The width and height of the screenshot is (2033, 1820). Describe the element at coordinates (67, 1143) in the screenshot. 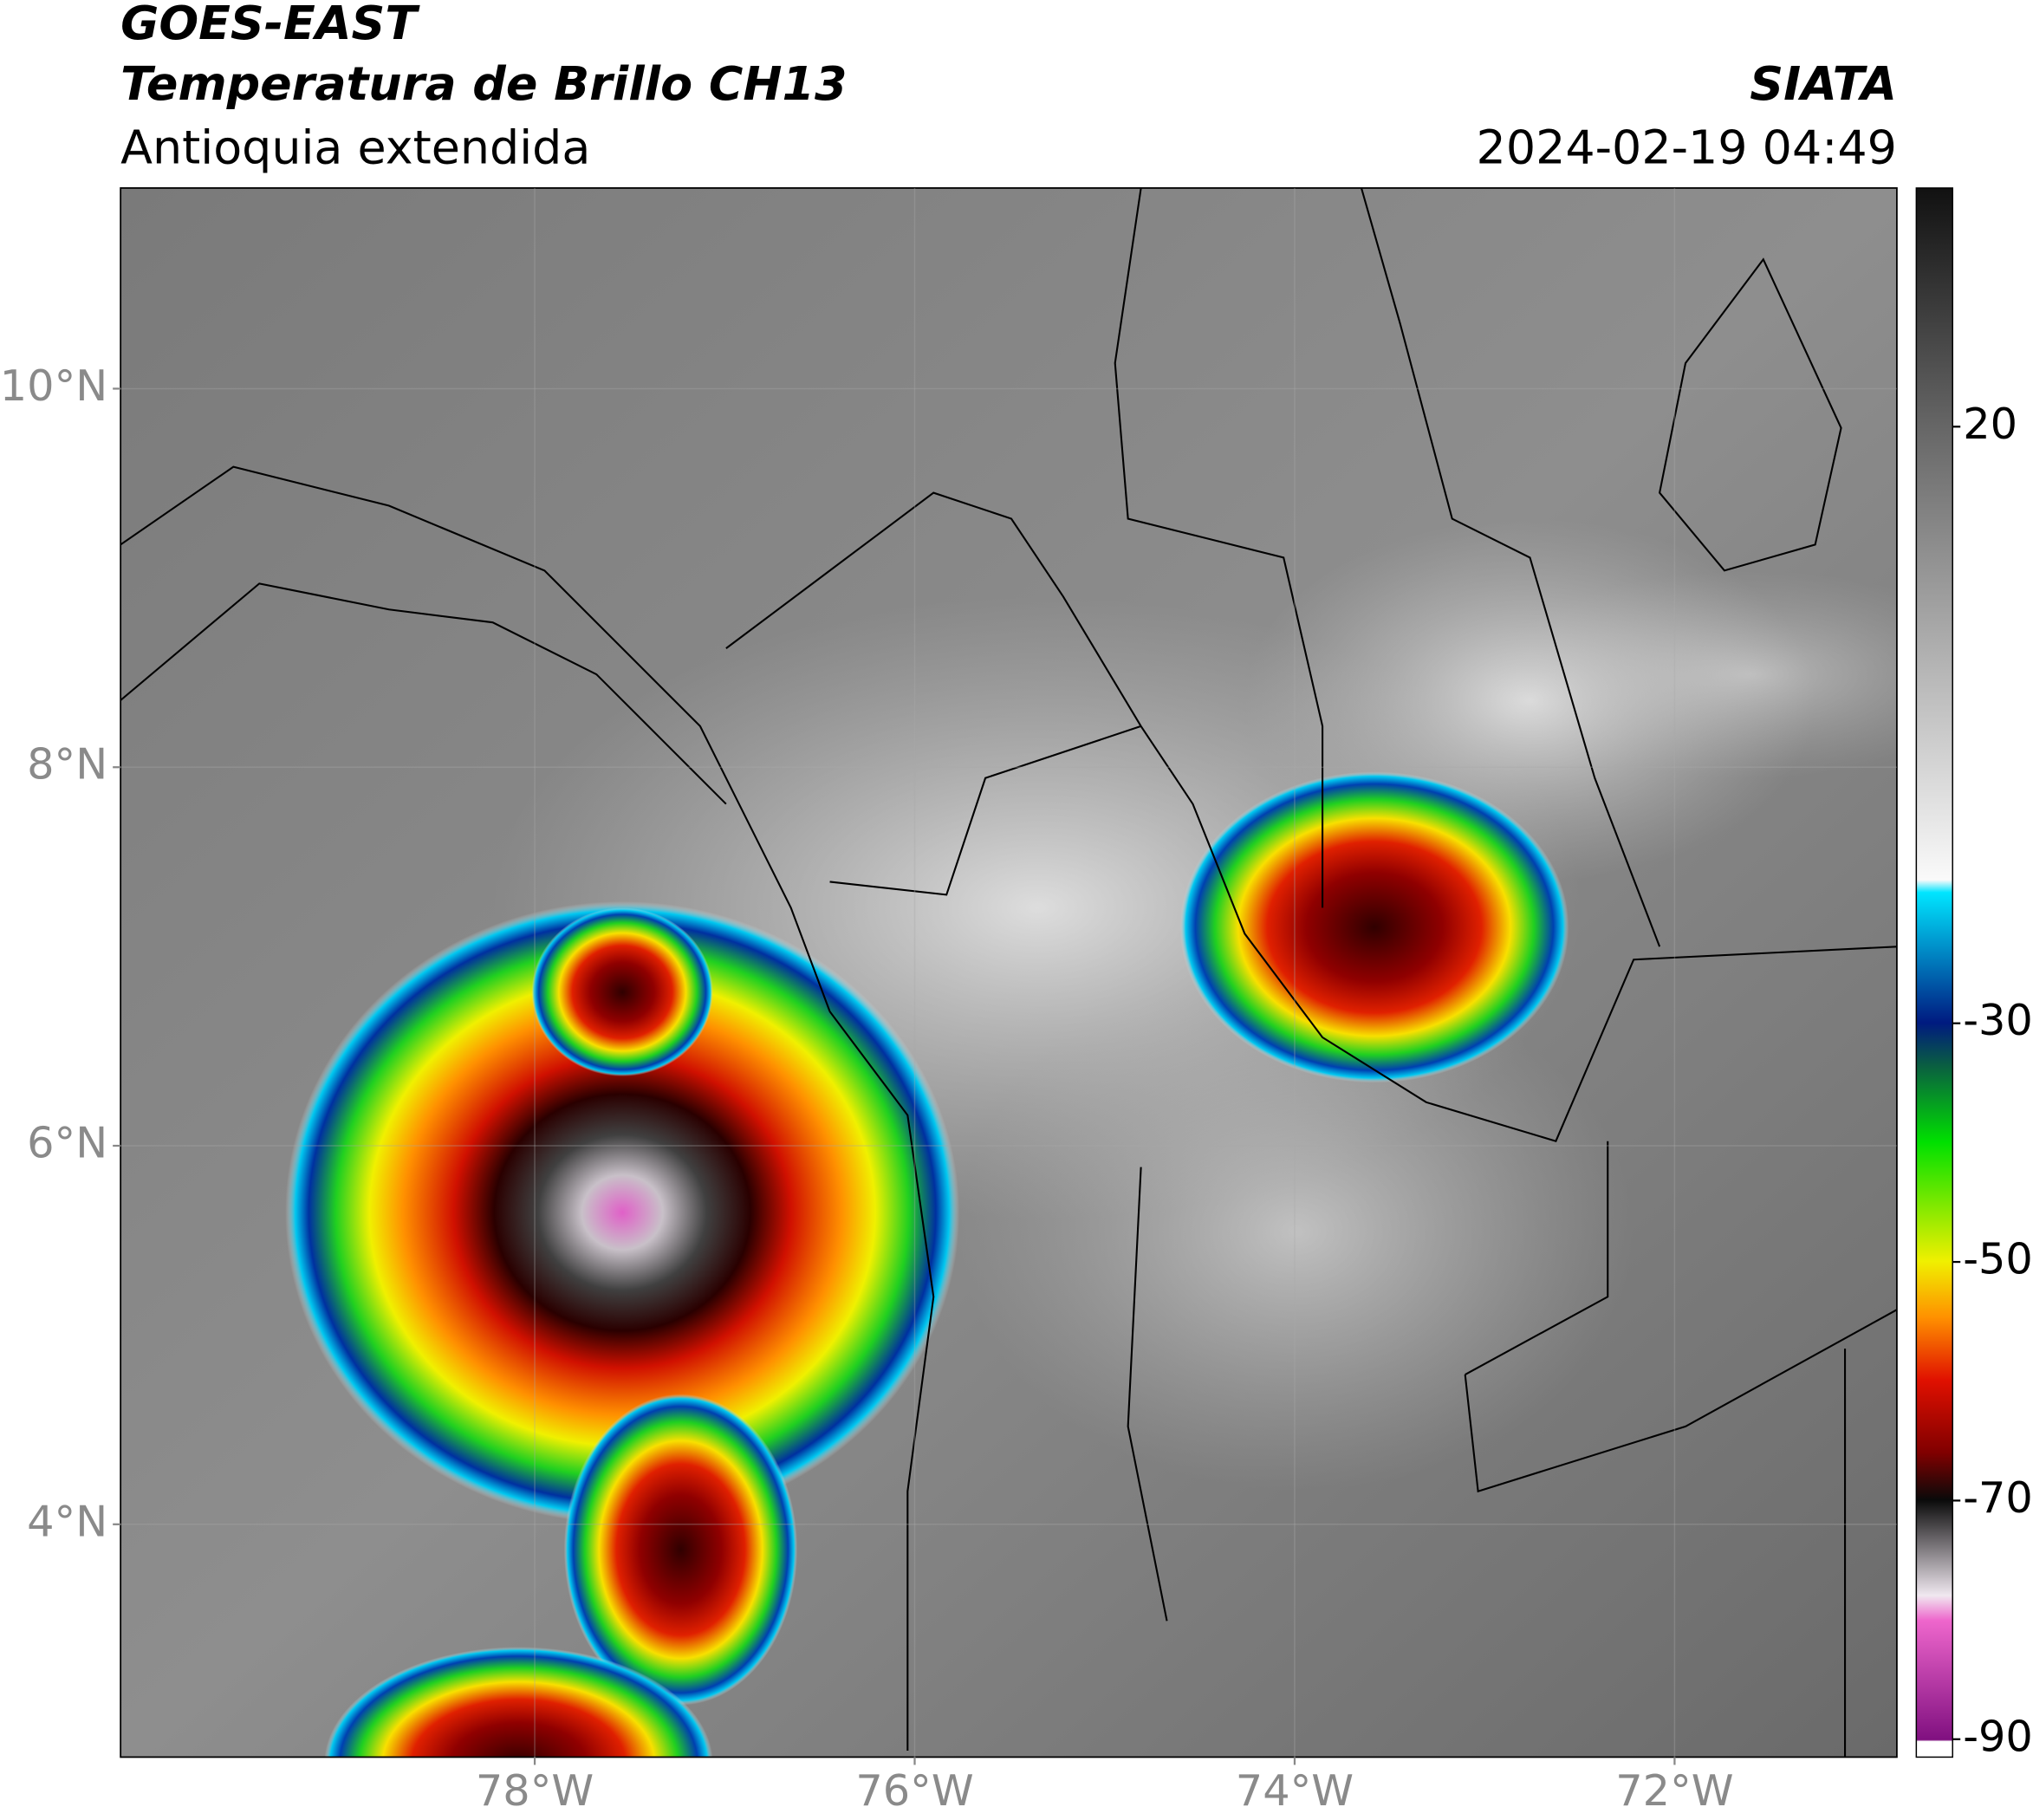

I see `y-tick-label: 6°N` at that location.